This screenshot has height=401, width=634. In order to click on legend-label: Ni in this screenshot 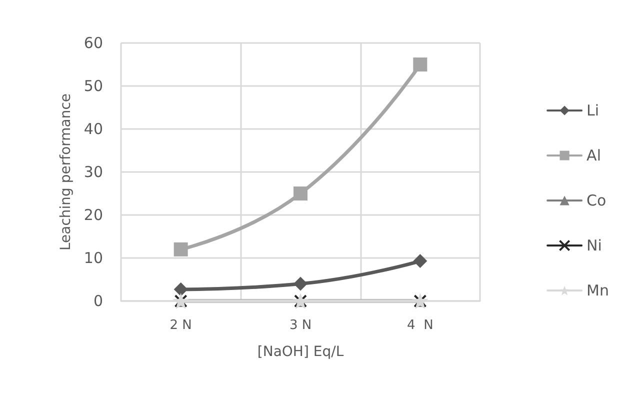, I will do `click(594, 245)`.